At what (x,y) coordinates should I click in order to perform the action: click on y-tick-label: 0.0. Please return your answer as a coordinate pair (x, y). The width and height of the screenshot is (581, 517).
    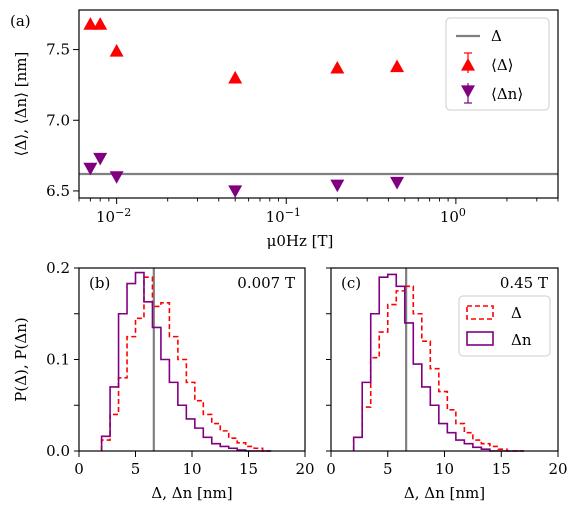
    Looking at the image, I should click on (58, 451).